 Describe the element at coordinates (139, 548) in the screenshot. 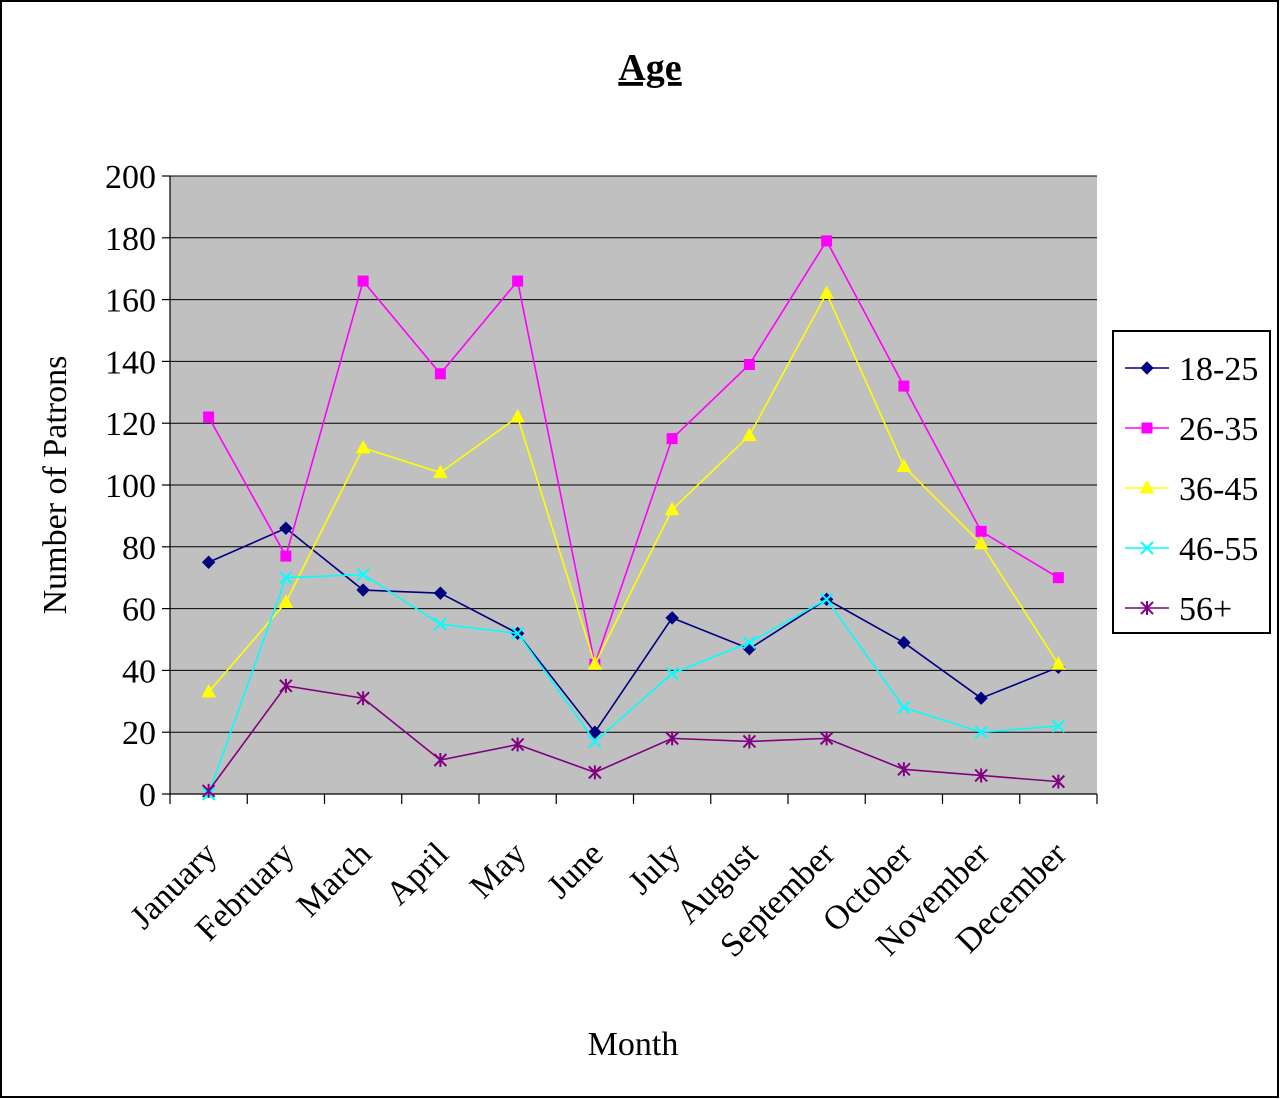

I see `y-tick-label: 80` at that location.